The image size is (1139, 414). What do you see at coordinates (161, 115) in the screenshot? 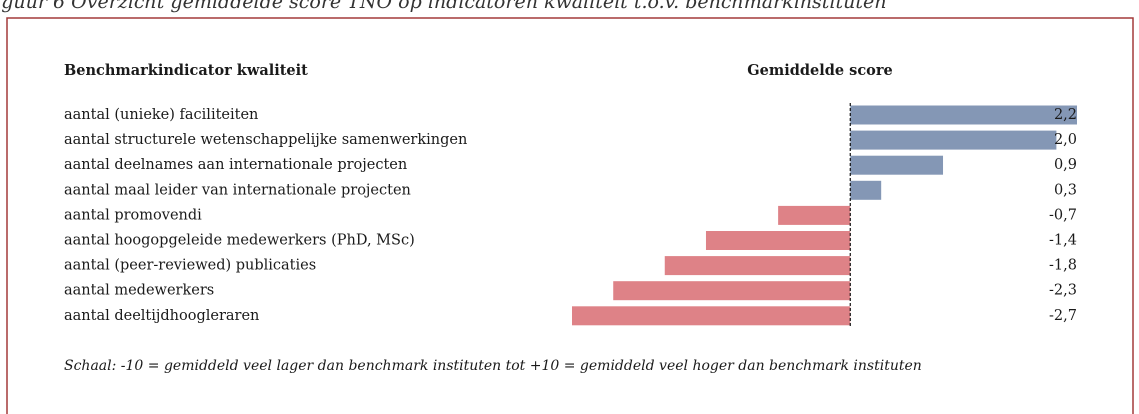
I see `category-label: aantal (unieke) faciliteiten` at bounding box center [161, 115].